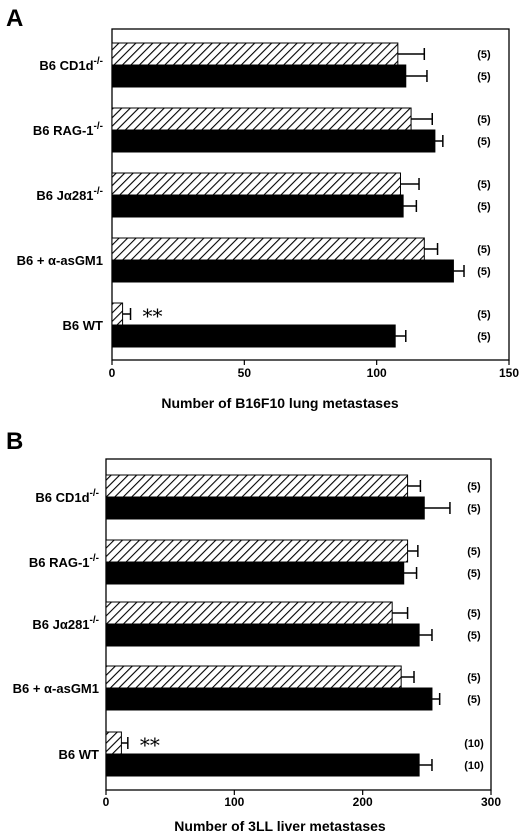  I want to click on x-tick-label: 200, so click(363, 802).